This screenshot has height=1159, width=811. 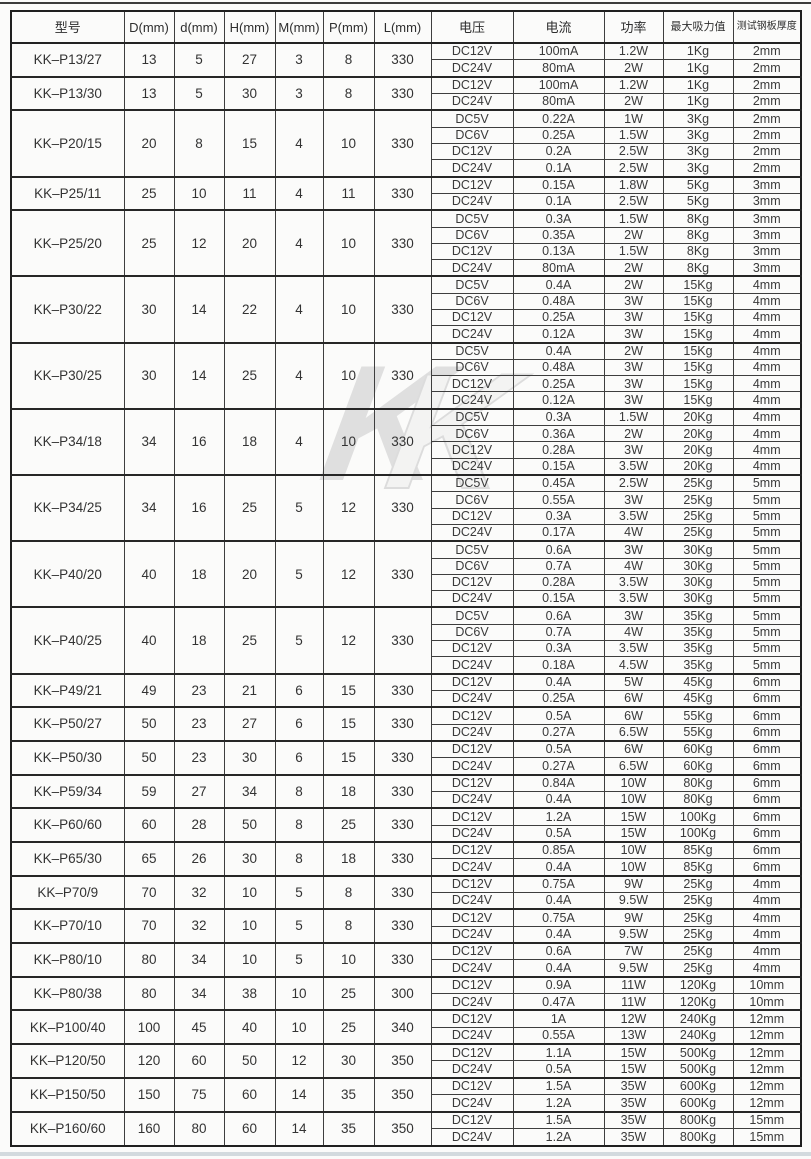 I want to click on current-cell: 0.3A, so click(x=558, y=516).